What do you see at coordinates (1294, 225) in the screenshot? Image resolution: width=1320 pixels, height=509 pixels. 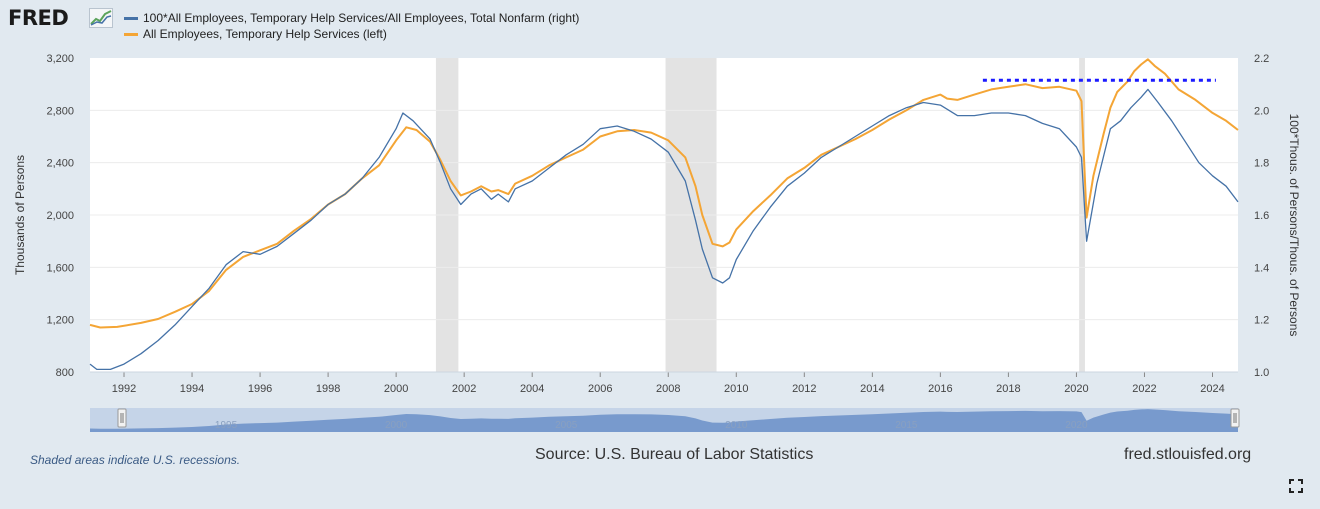 I see `y-right-axis-label: 100*Thous. of Persons/Thous. of Persons` at bounding box center [1294, 225].